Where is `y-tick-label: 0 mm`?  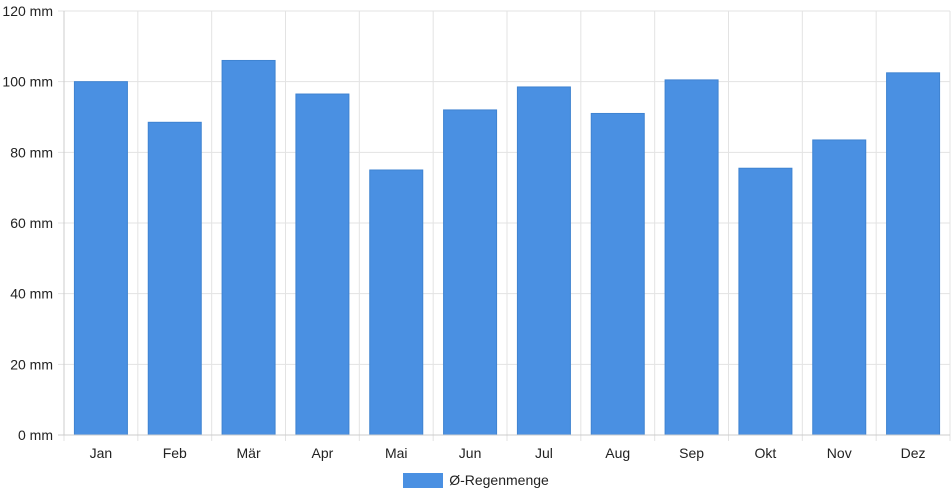
y-tick-label: 0 mm is located at coordinates (35, 435).